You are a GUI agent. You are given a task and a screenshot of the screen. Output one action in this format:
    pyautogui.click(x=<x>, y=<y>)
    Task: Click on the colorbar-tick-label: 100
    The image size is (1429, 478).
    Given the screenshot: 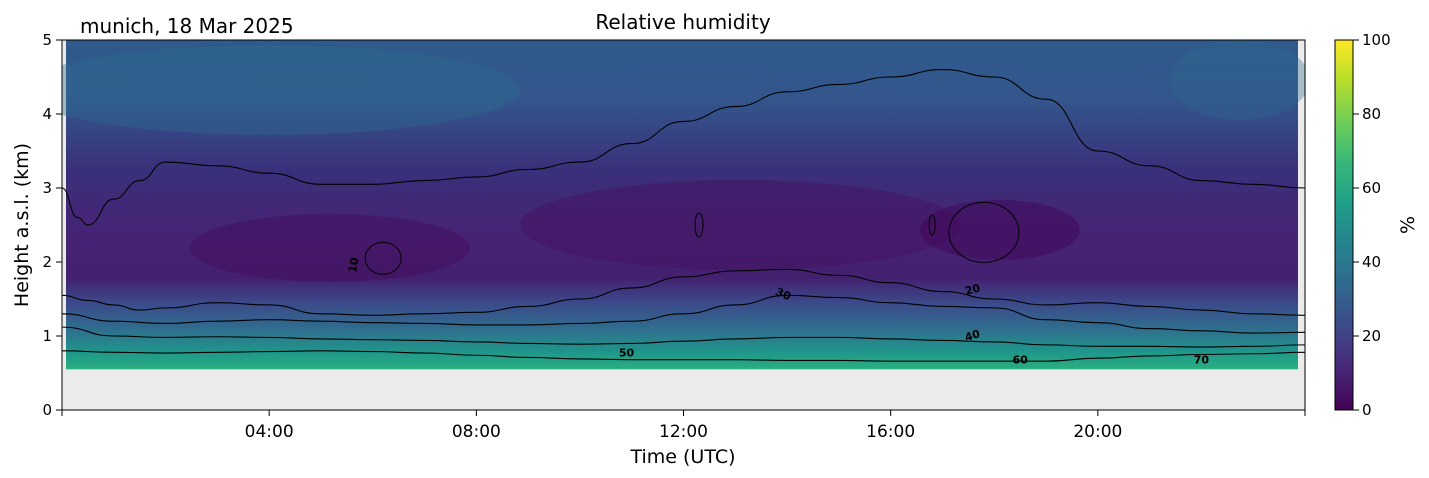 What is the action you would take?
    pyautogui.click(x=1376, y=40)
    